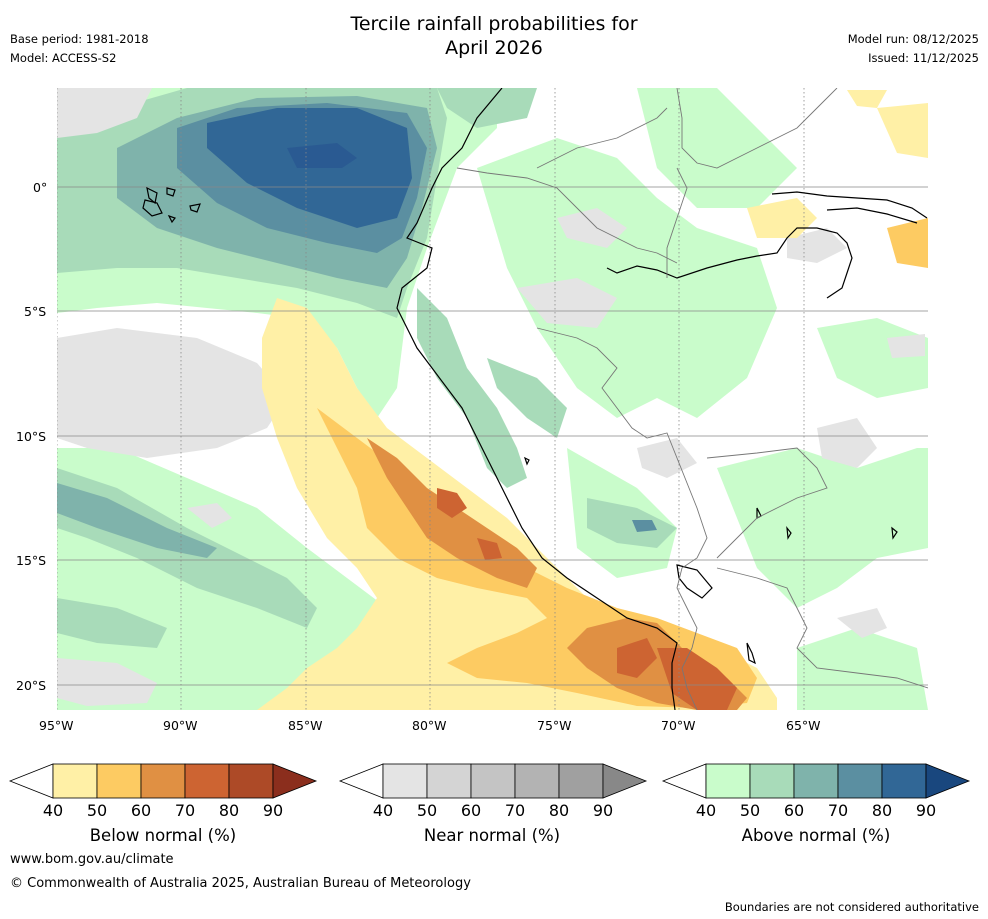  What do you see at coordinates (361, 781) in the screenshot?
I see `colorbar-near-min-triangle` at bounding box center [361, 781].